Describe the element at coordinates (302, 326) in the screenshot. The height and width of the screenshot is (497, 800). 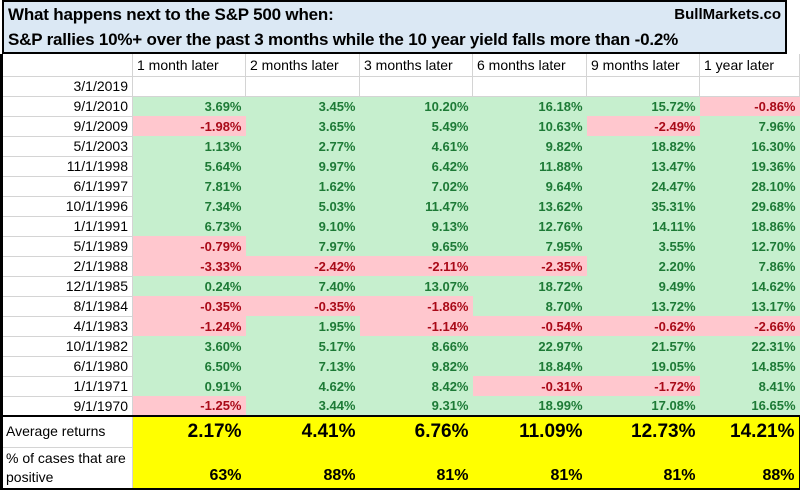
I see `value-cell: 1.95%` at that location.